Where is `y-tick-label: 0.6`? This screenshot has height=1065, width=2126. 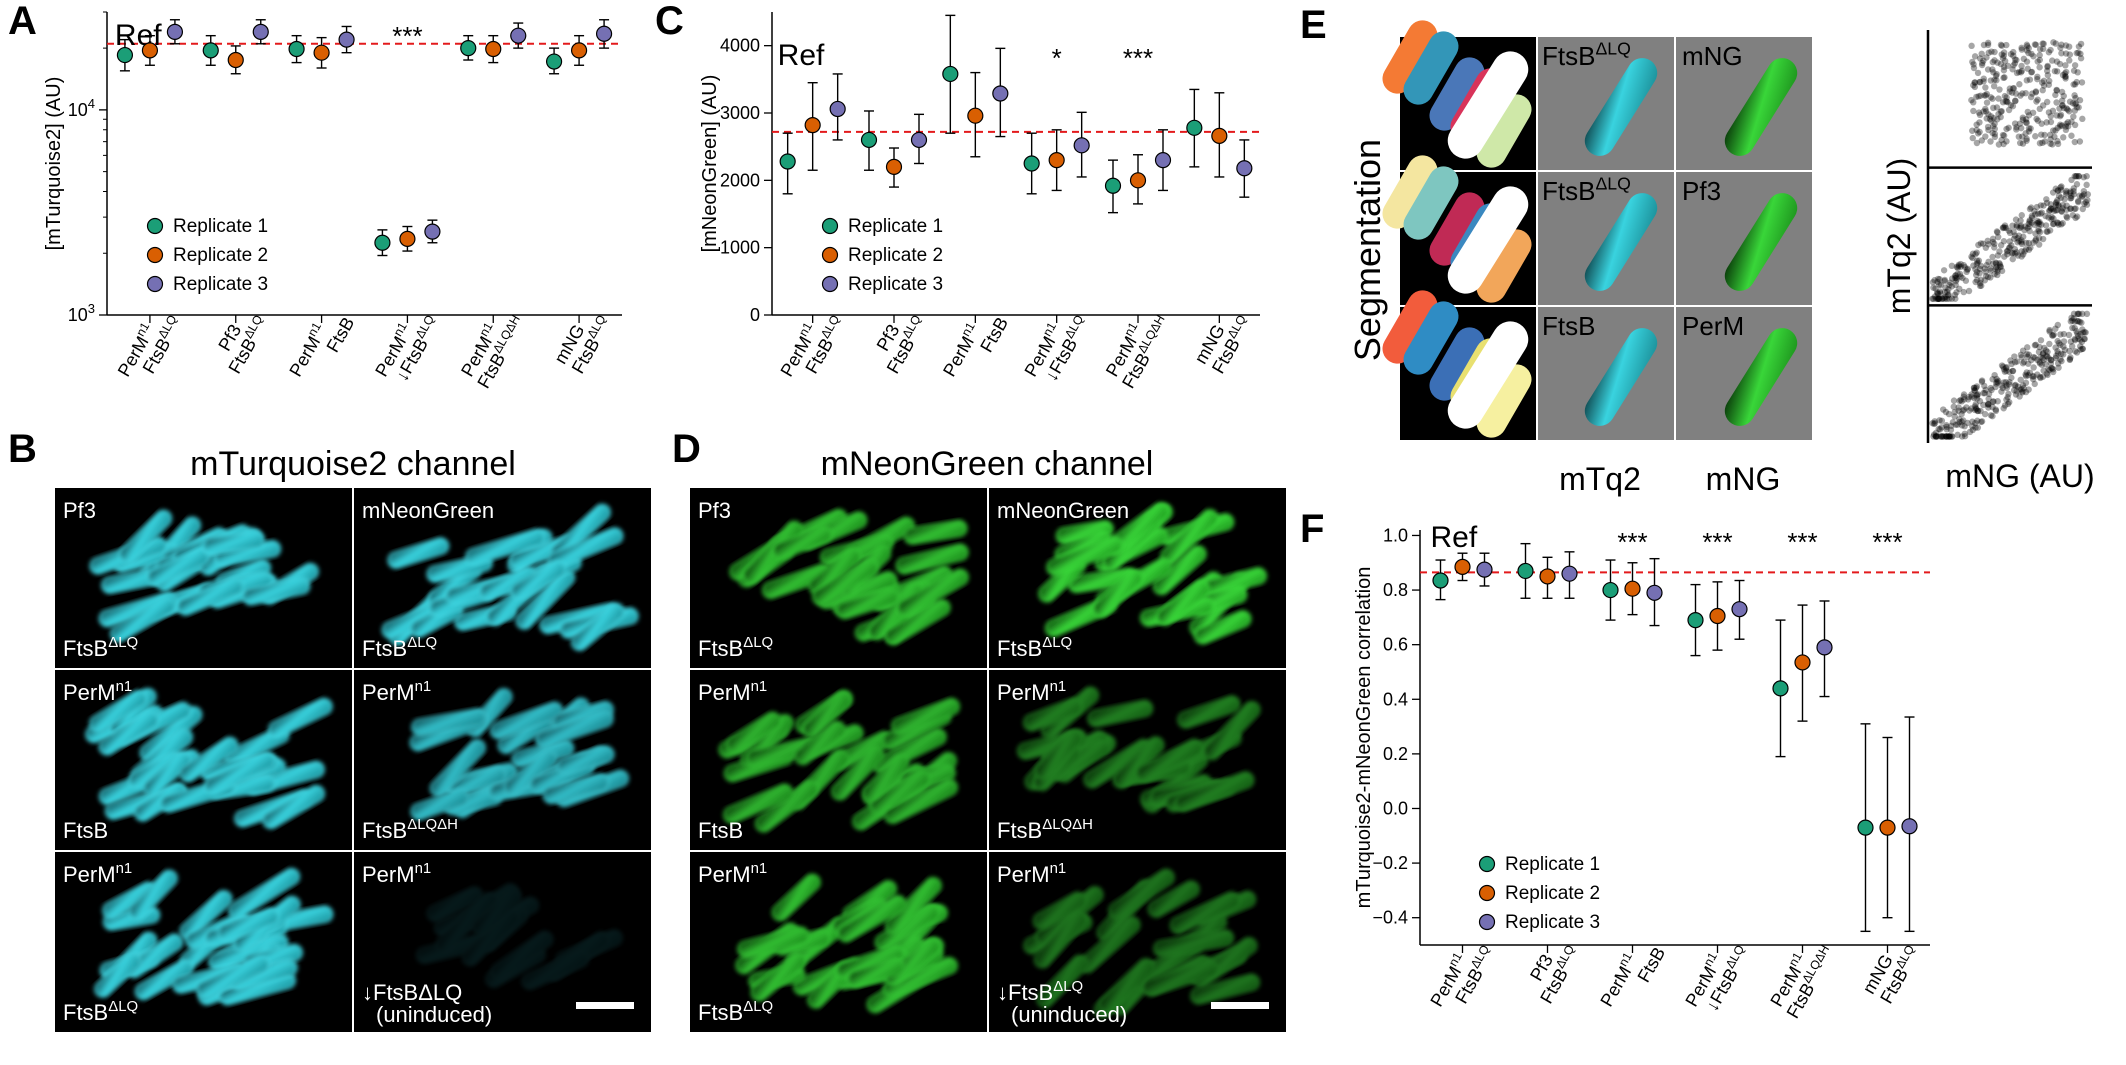 y-tick-label: 0.6 is located at coordinates (1395, 645).